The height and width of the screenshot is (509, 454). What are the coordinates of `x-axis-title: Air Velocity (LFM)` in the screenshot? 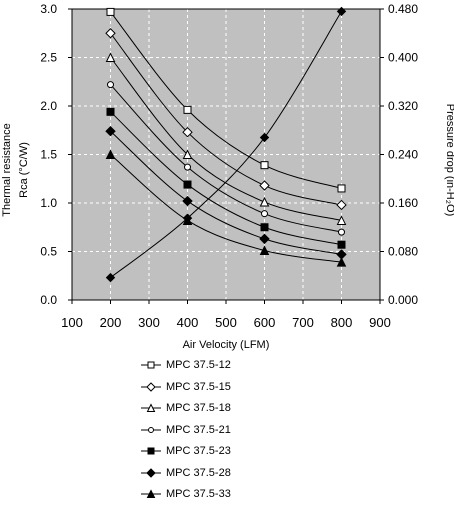 It's located at (226, 345).